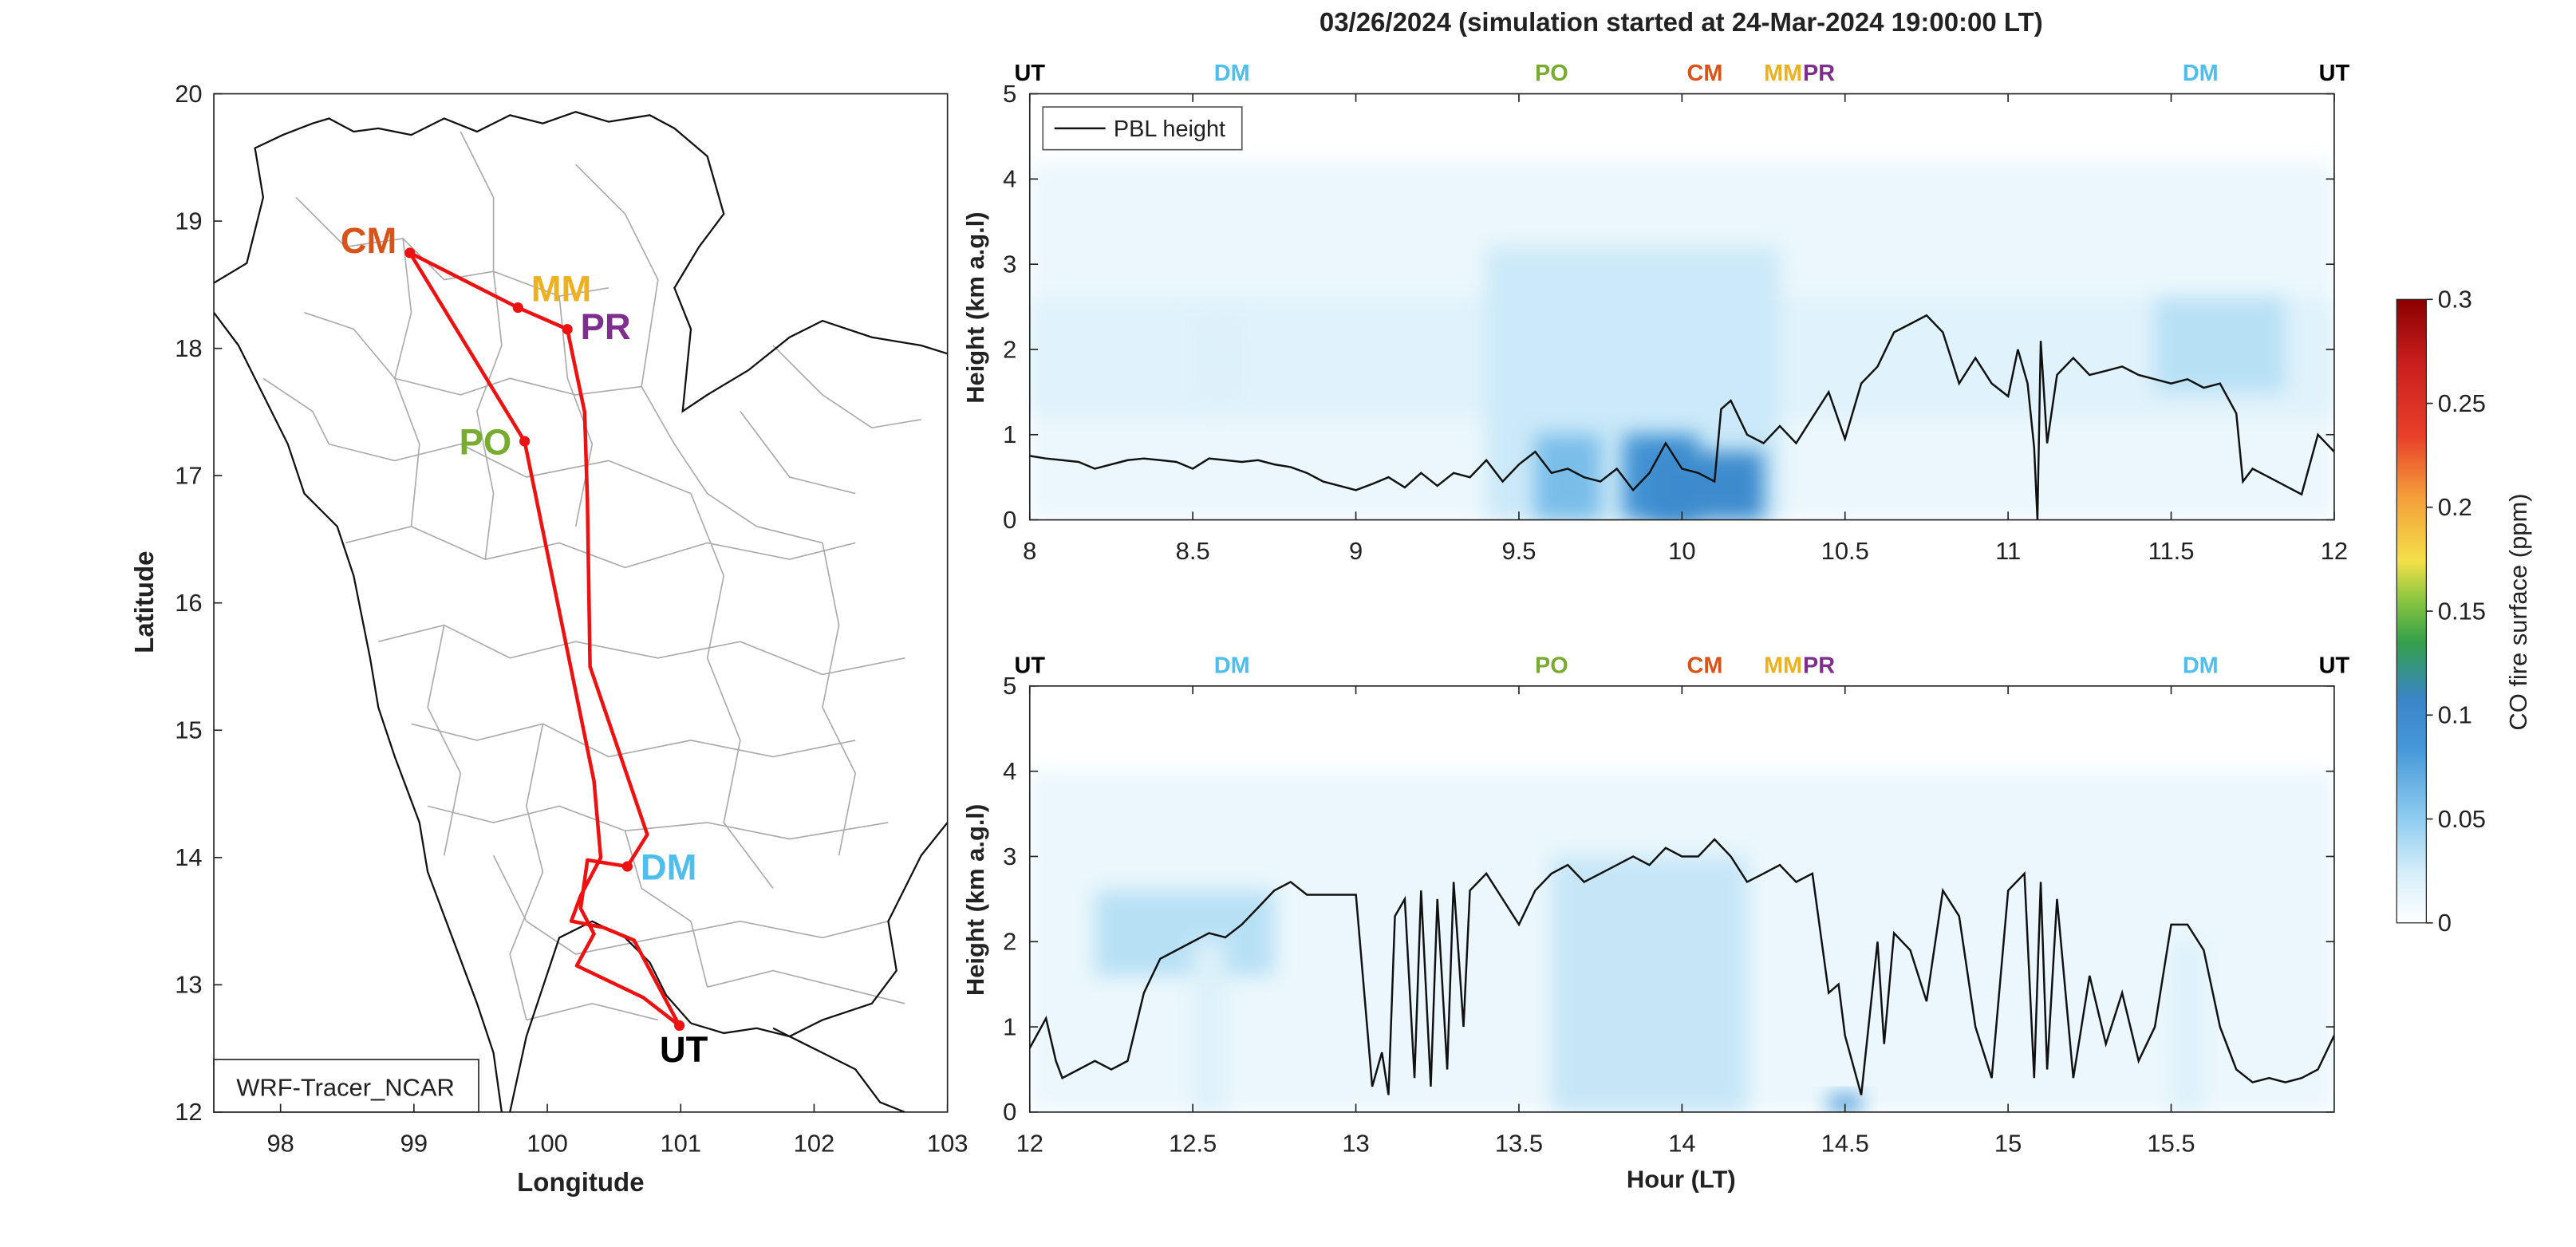 The image size is (2576, 1247). I want to click on station-dot-ut, so click(679, 1026).